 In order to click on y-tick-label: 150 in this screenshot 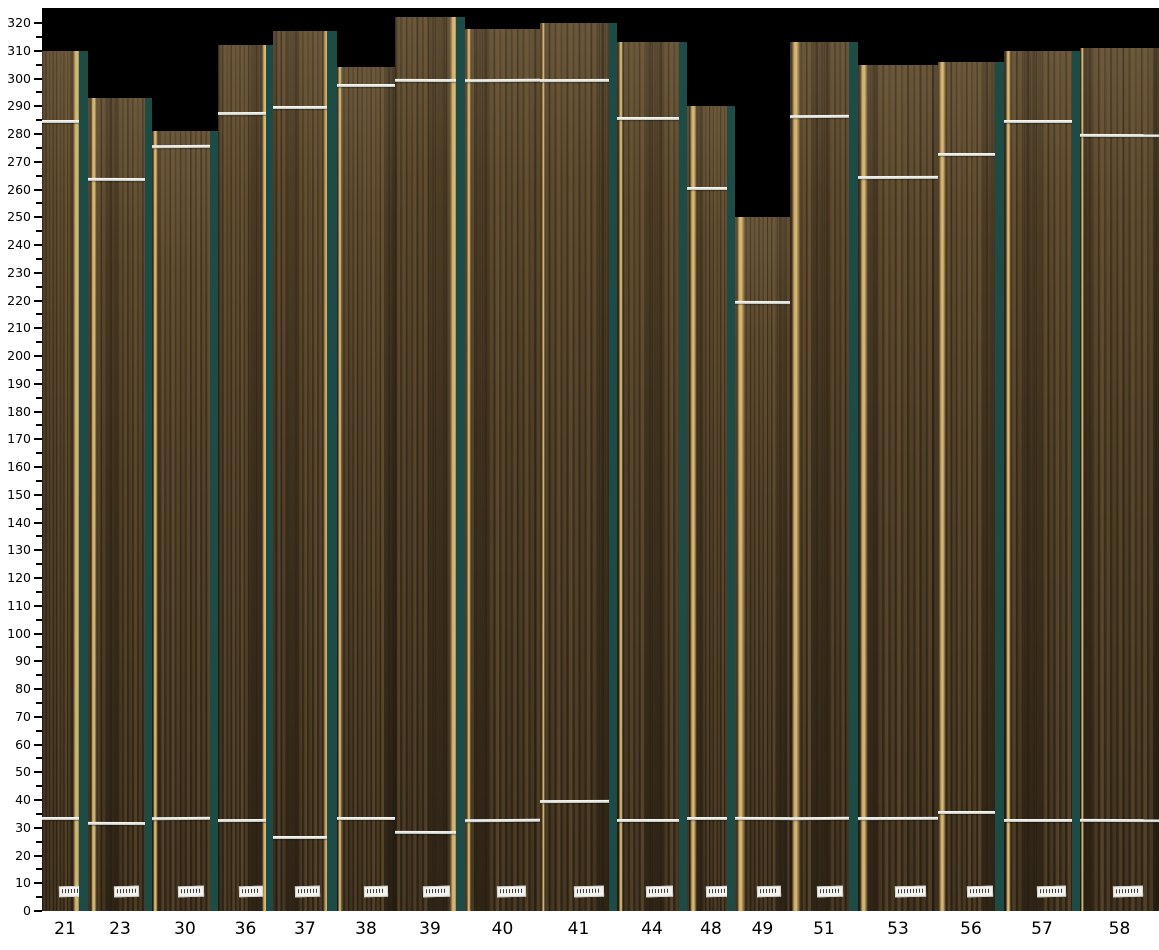, I will do `click(19, 494)`.